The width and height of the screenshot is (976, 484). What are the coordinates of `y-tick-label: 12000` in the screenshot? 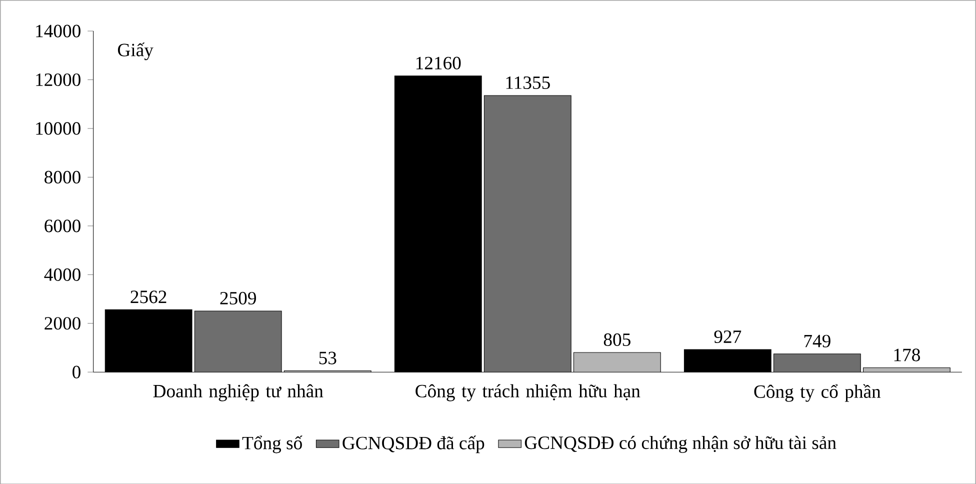 It's located at (58, 79).